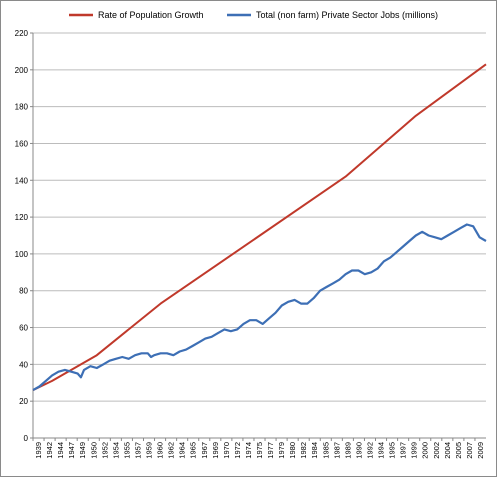  I want to click on y-tick-label: 60, so click(23, 328).